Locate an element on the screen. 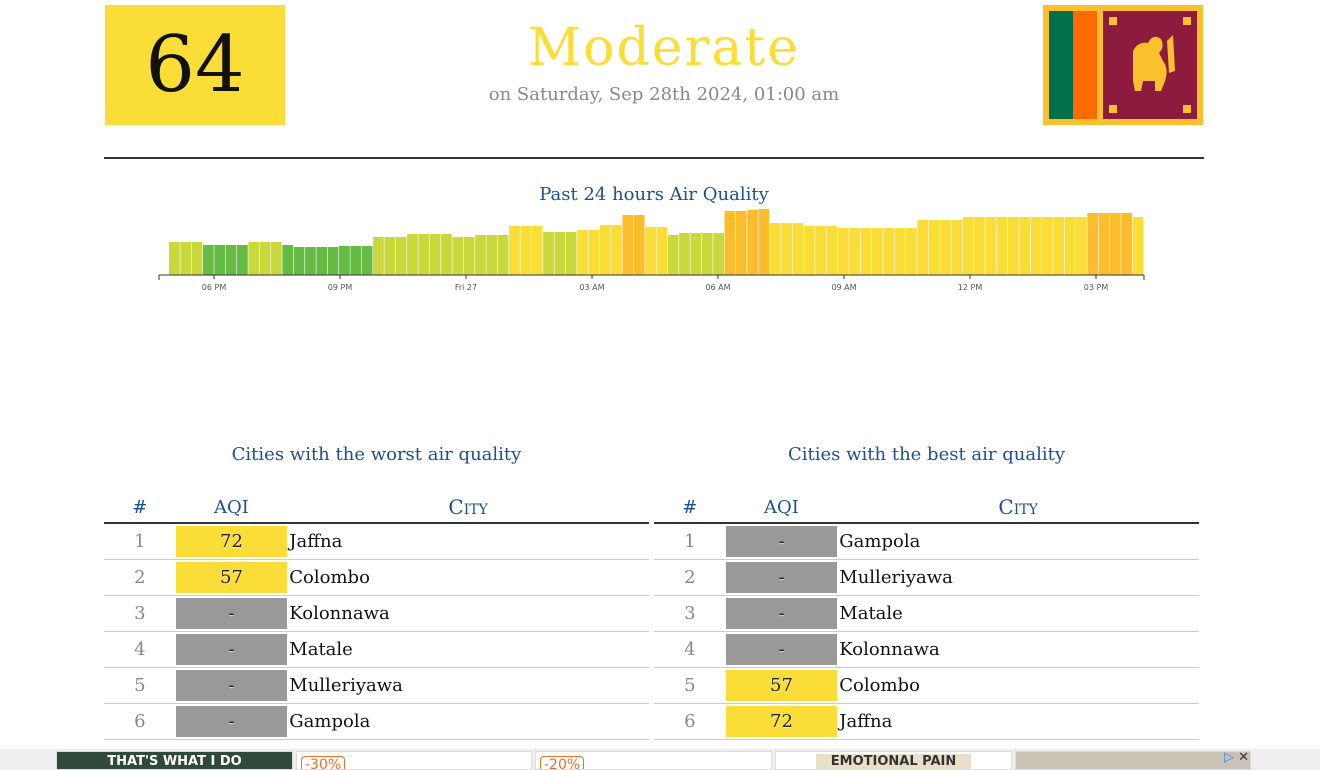 The height and width of the screenshot is (770, 1320). table-row: 4- Matale is located at coordinates (376, 649).